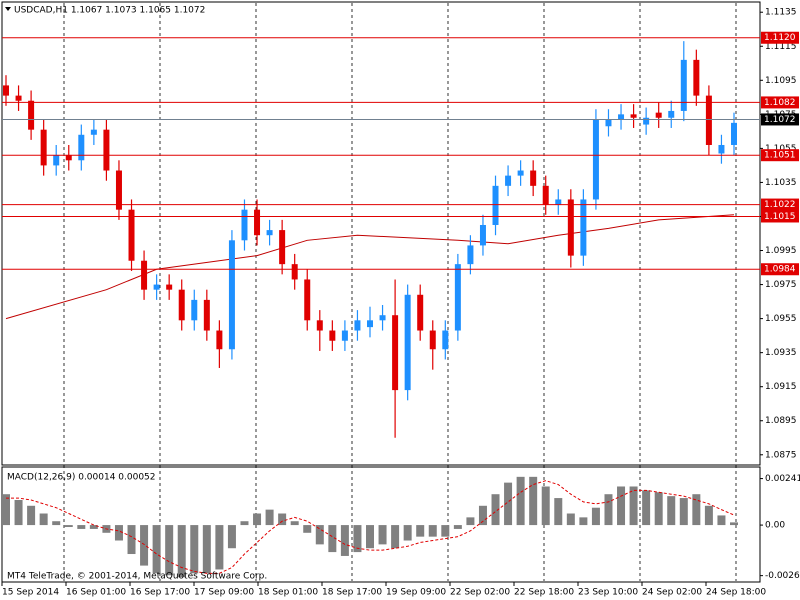  Describe the element at coordinates (416, 593) in the screenshot. I see `x-tick-label: 19 Sep 09:00` at that location.